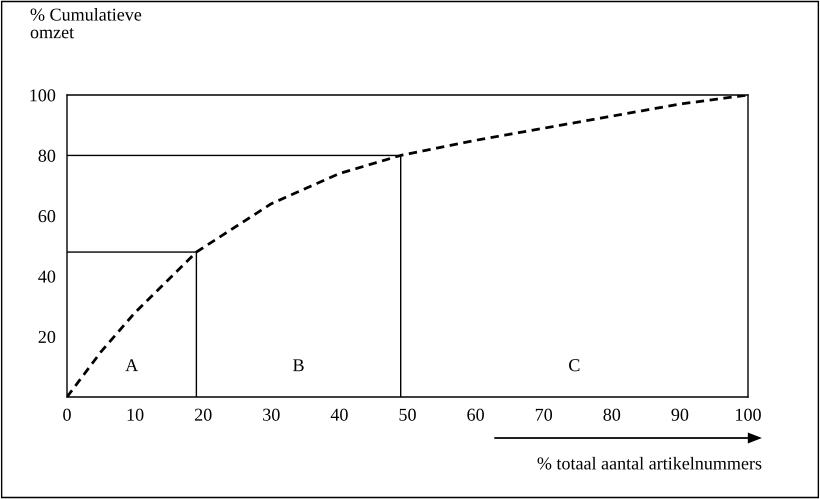  I want to click on x-tick-label: 80, so click(611, 414).